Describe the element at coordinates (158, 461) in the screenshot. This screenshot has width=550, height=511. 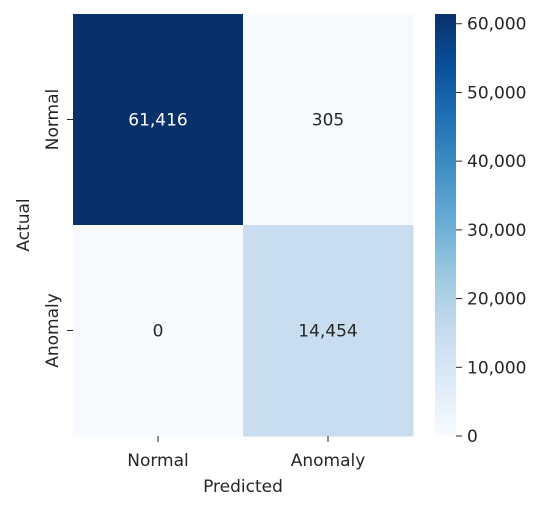
I see `x-tick-label: Normal` at that location.